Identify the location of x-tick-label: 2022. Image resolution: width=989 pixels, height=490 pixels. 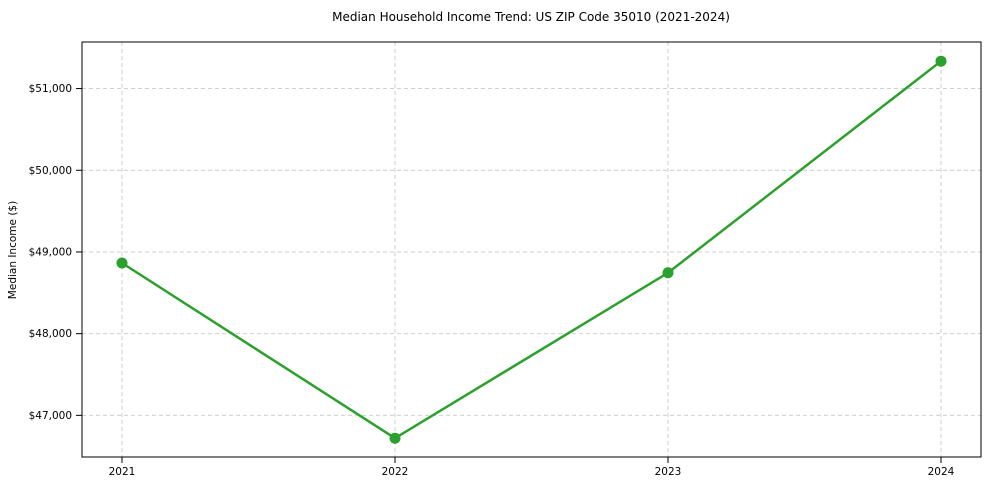
(395, 472).